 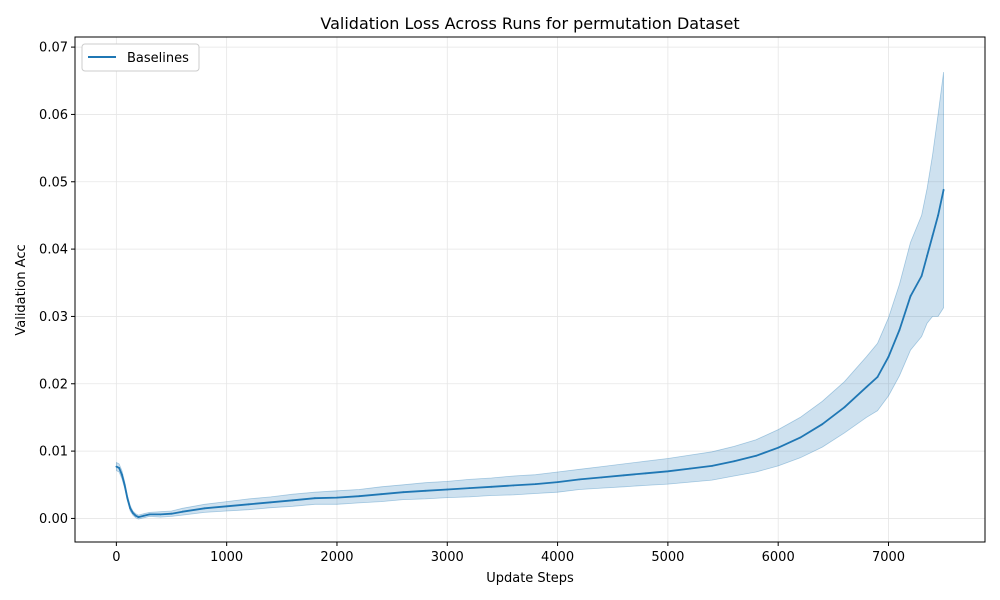 What do you see at coordinates (53, 115) in the screenshot?
I see `y-tick-label: 0.06` at bounding box center [53, 115].